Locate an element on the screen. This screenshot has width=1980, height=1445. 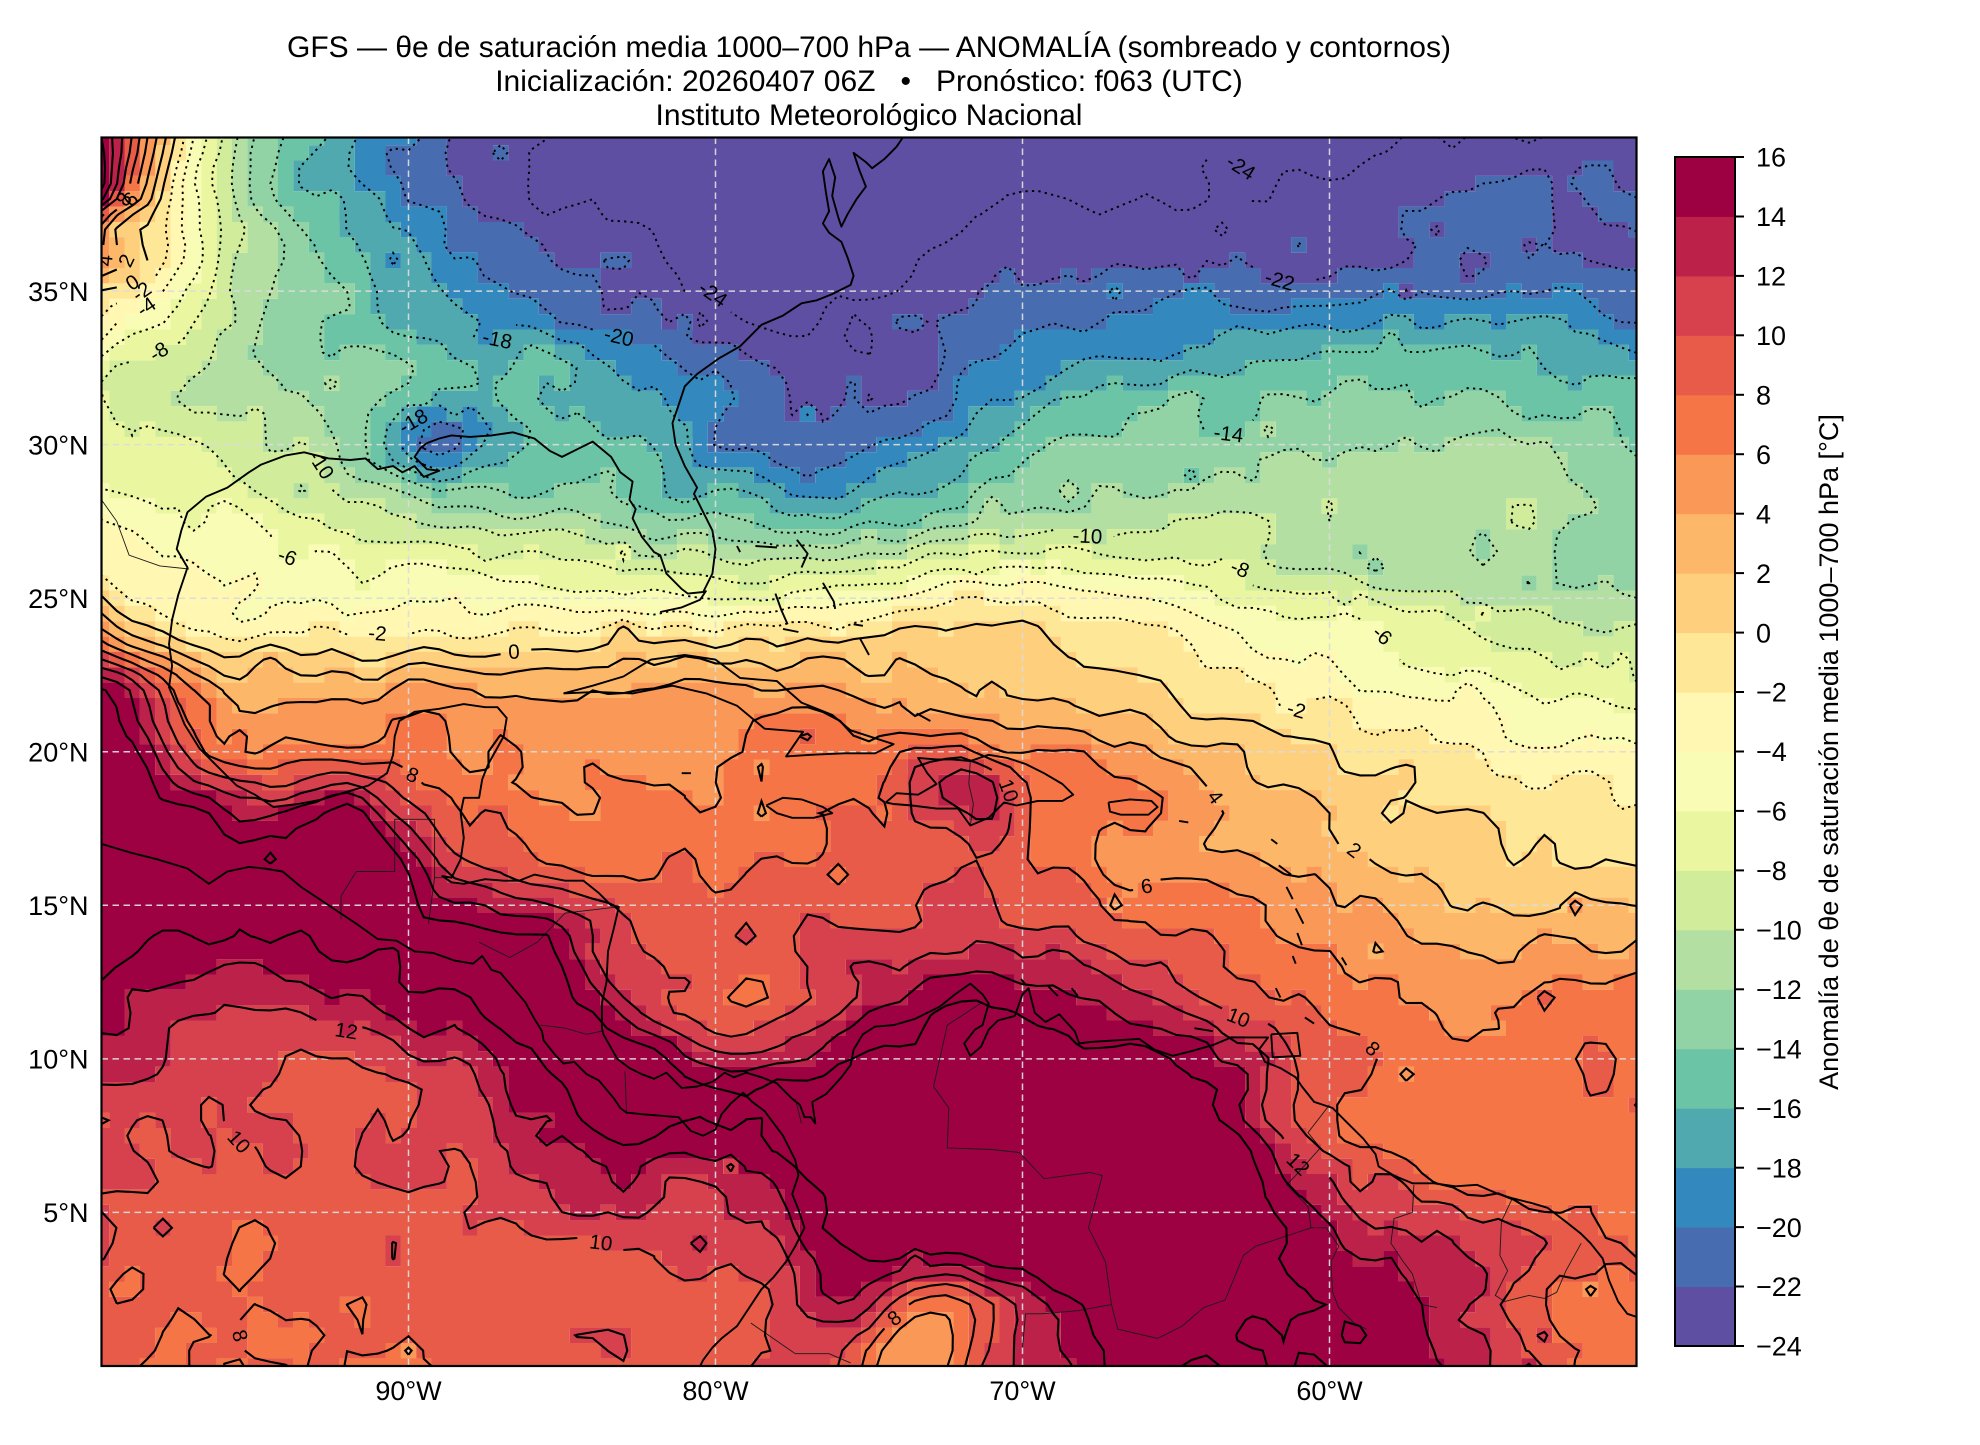
svg-text: −4 is located at coordinates (1771, 752).